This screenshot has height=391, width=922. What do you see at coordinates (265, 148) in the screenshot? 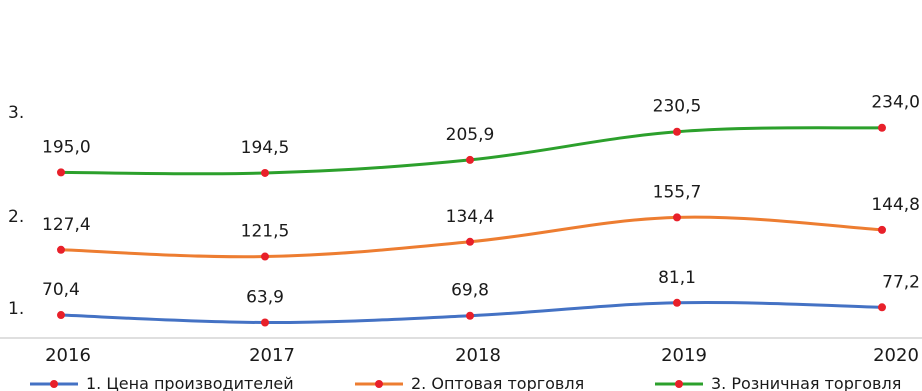
I see `data-label-s3-2017: 194,5` at bounding box center [265, 148].